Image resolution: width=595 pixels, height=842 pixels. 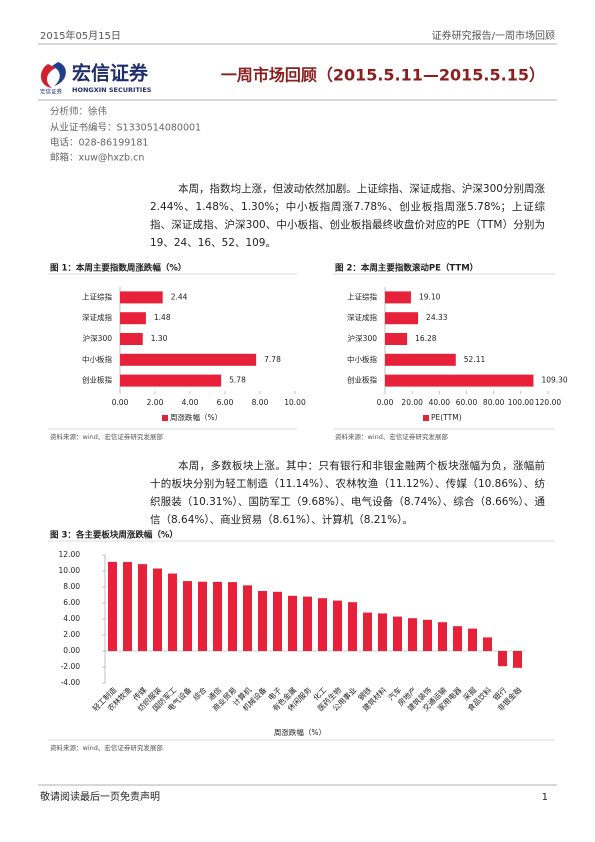 I want to click on value-label: 1.30, so click(x=159, y=338).